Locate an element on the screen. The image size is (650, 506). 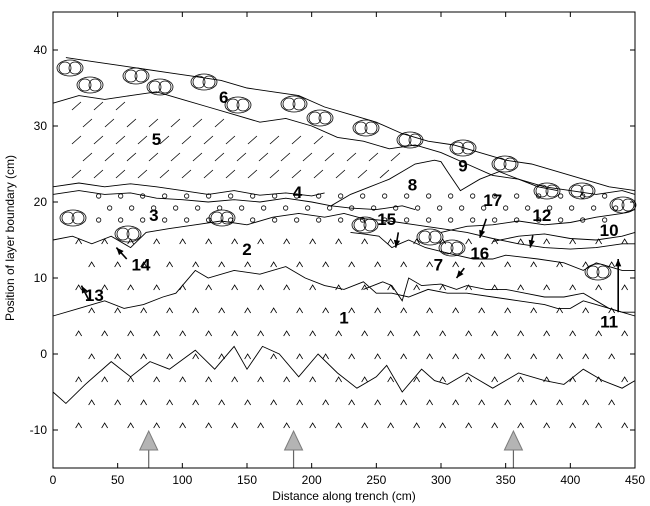
x-tick-label: 200 is located at coordinates (312, 480).